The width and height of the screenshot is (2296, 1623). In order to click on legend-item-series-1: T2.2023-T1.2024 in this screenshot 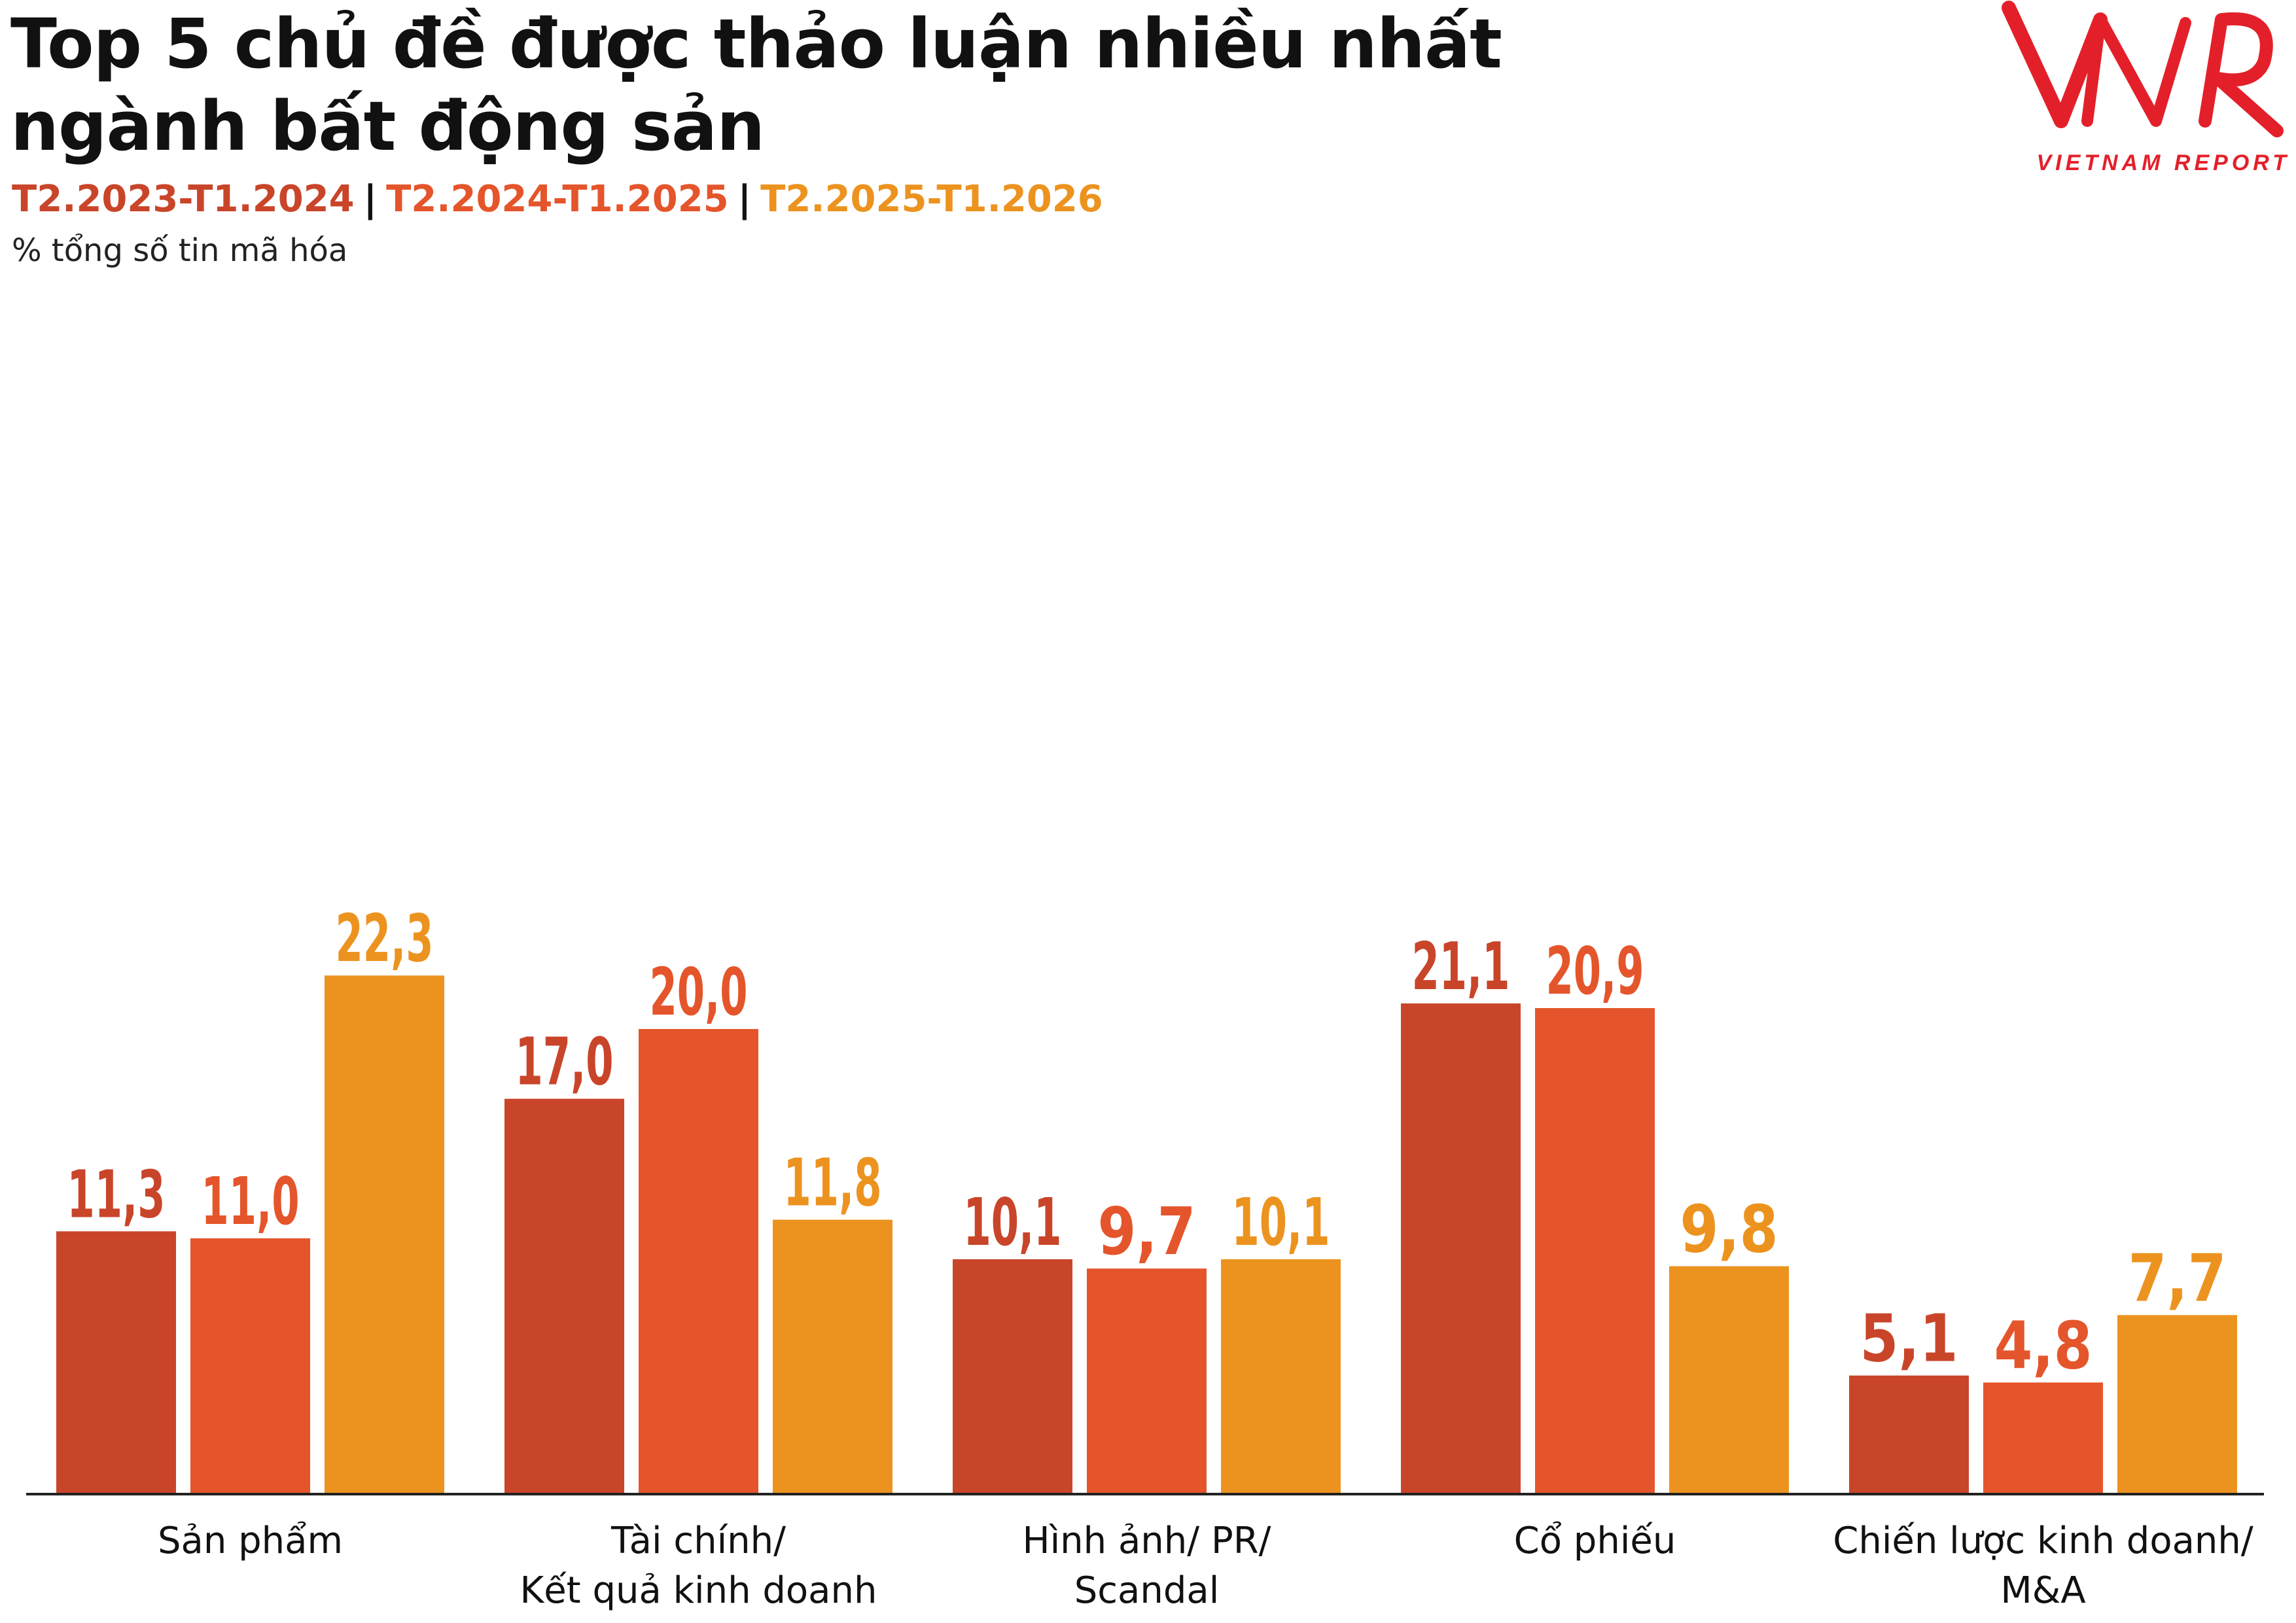, I will do `click(183, 199)`.